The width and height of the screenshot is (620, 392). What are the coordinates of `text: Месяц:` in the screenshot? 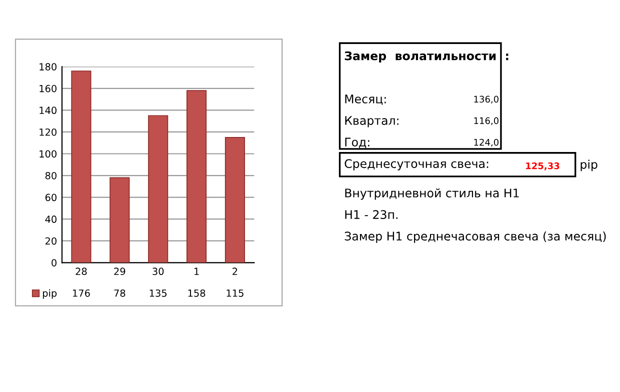 It's located at (365, 99).